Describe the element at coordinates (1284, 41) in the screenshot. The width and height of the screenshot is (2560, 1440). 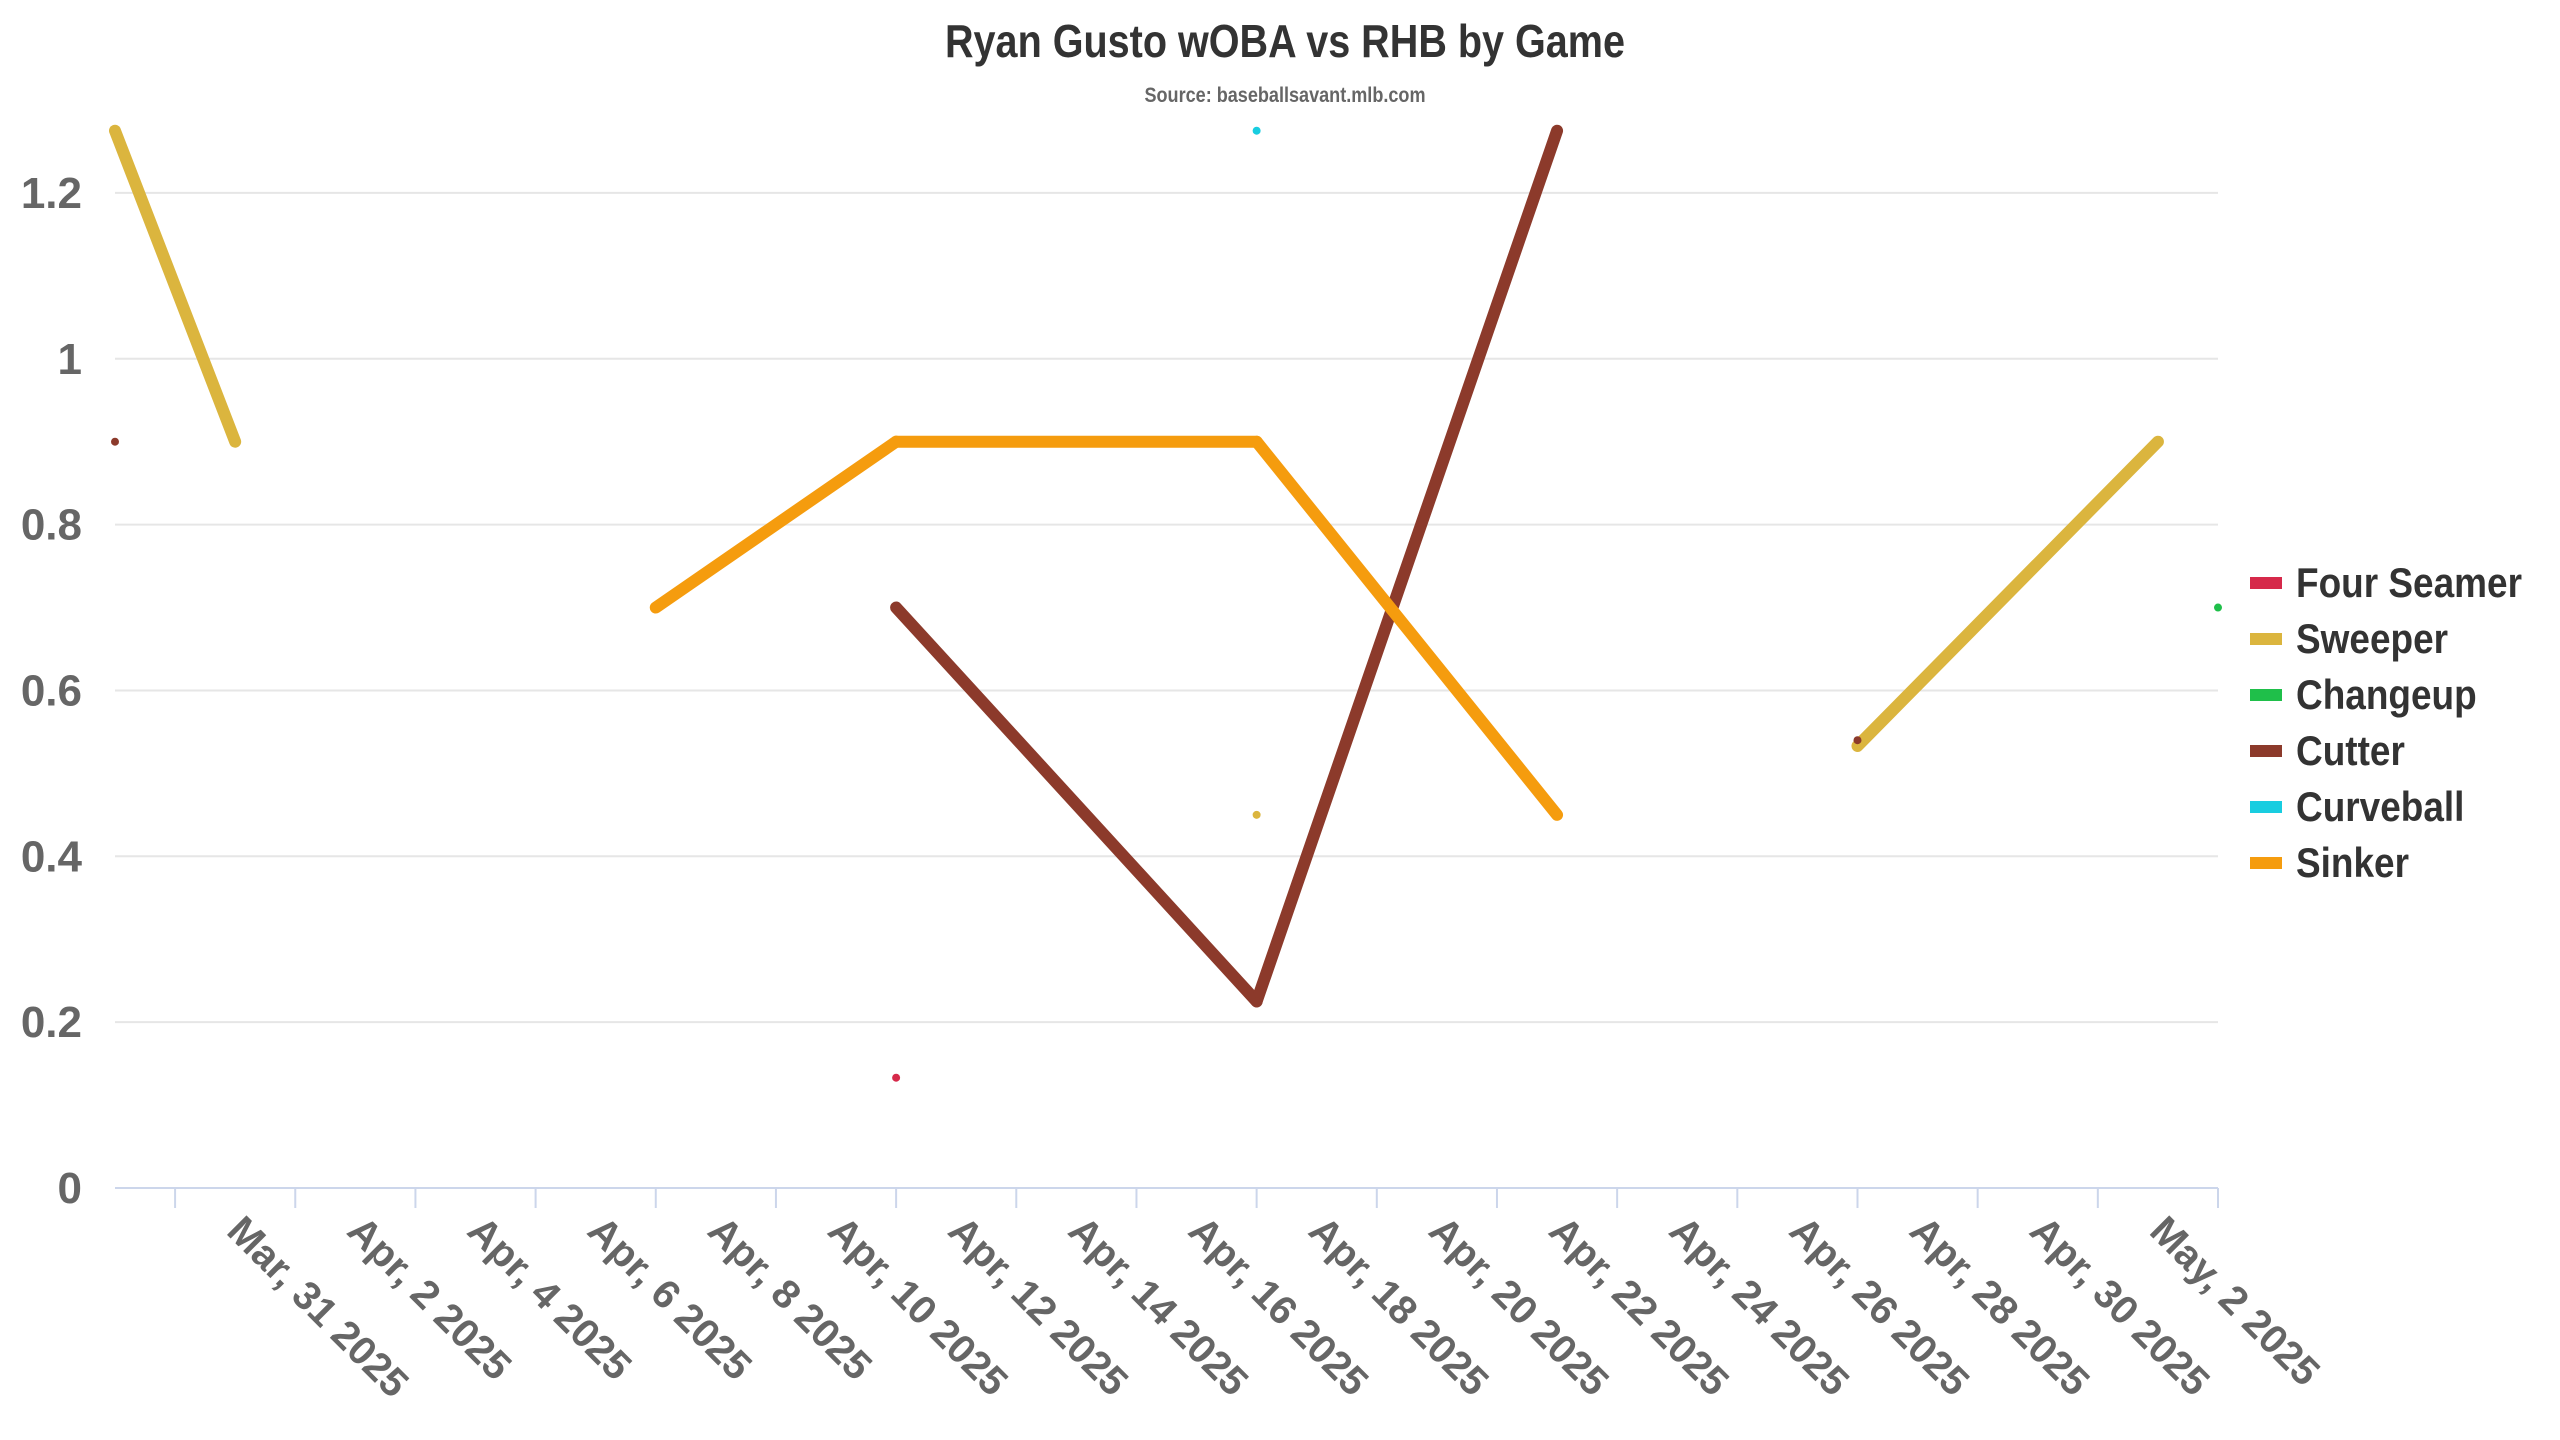
I see `chart-title: Ryan Gusto wOBA vs RHB by Game` at that location.